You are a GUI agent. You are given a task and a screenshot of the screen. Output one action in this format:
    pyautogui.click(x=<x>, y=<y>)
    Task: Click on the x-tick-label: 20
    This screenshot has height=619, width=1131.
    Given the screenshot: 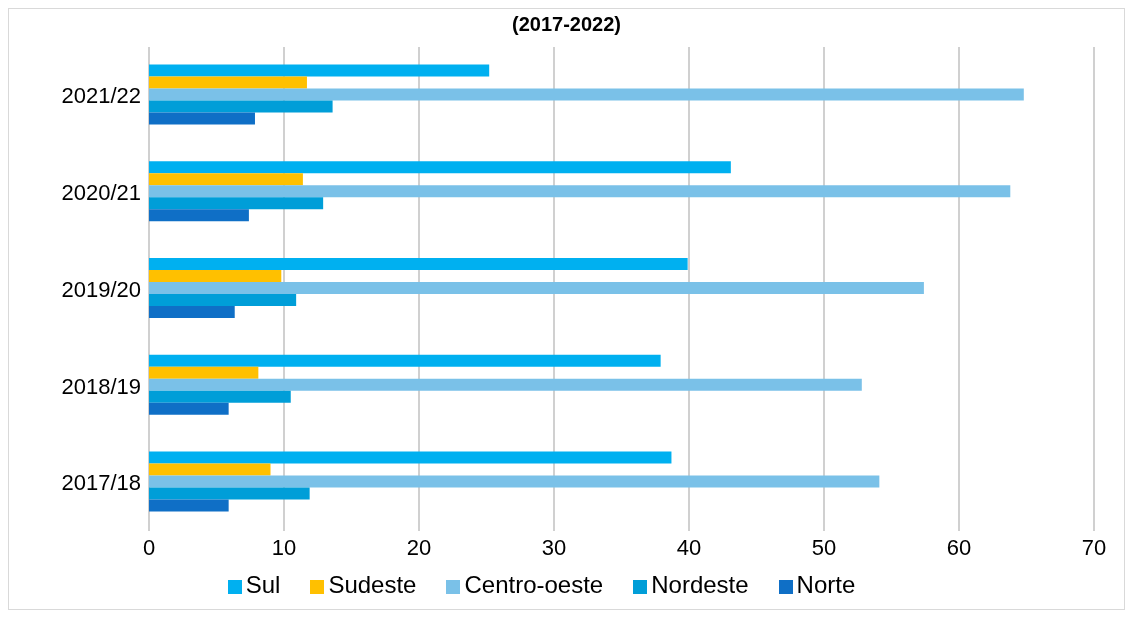 What is the action you would take?
    pyautogui.click(x=419, y=547)
    